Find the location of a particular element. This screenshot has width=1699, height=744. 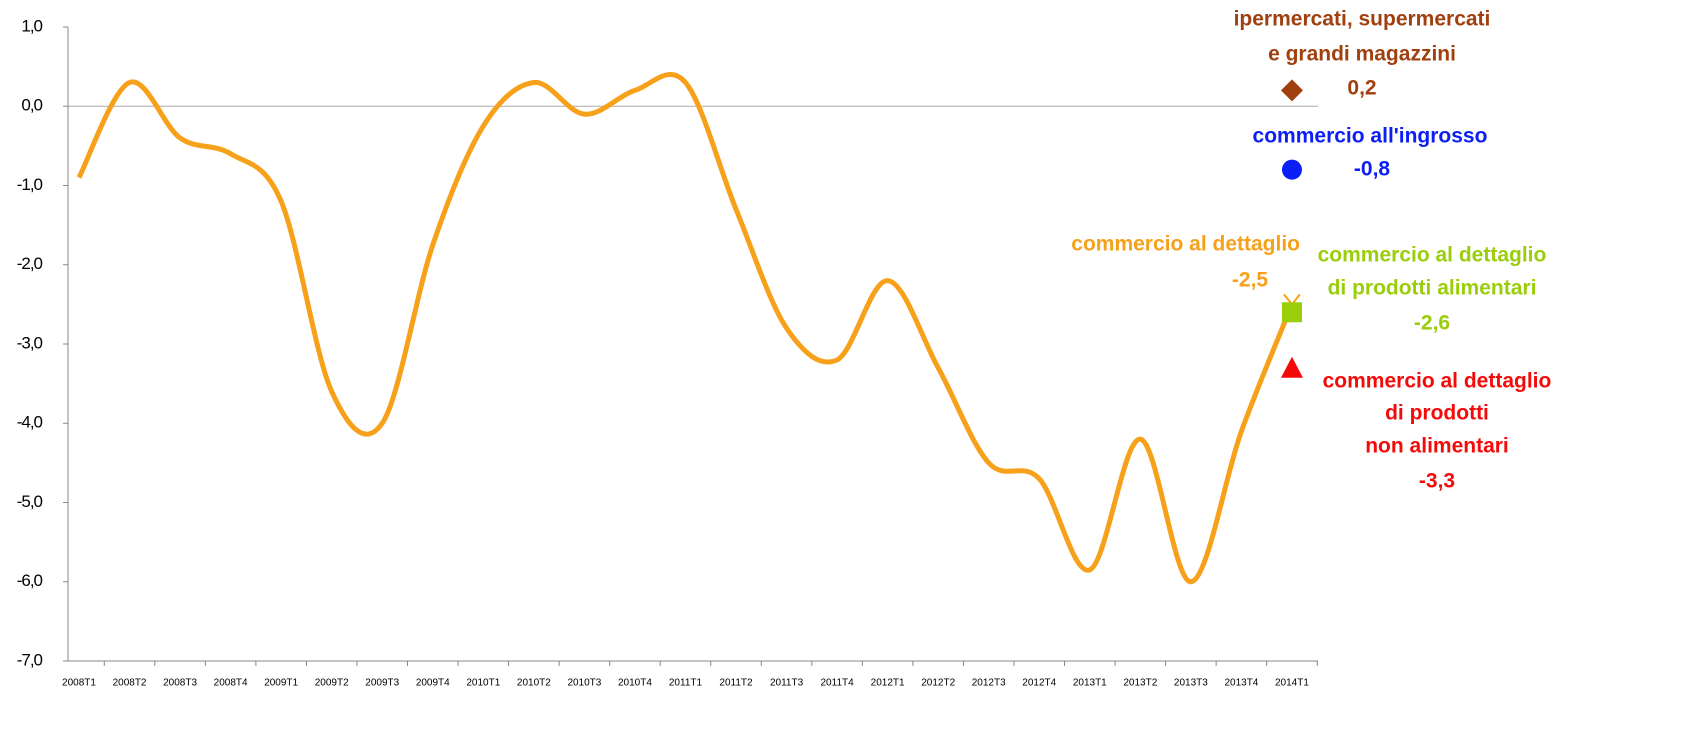

marker-value-label: -3,3 is located at coordinates (1437, 481).